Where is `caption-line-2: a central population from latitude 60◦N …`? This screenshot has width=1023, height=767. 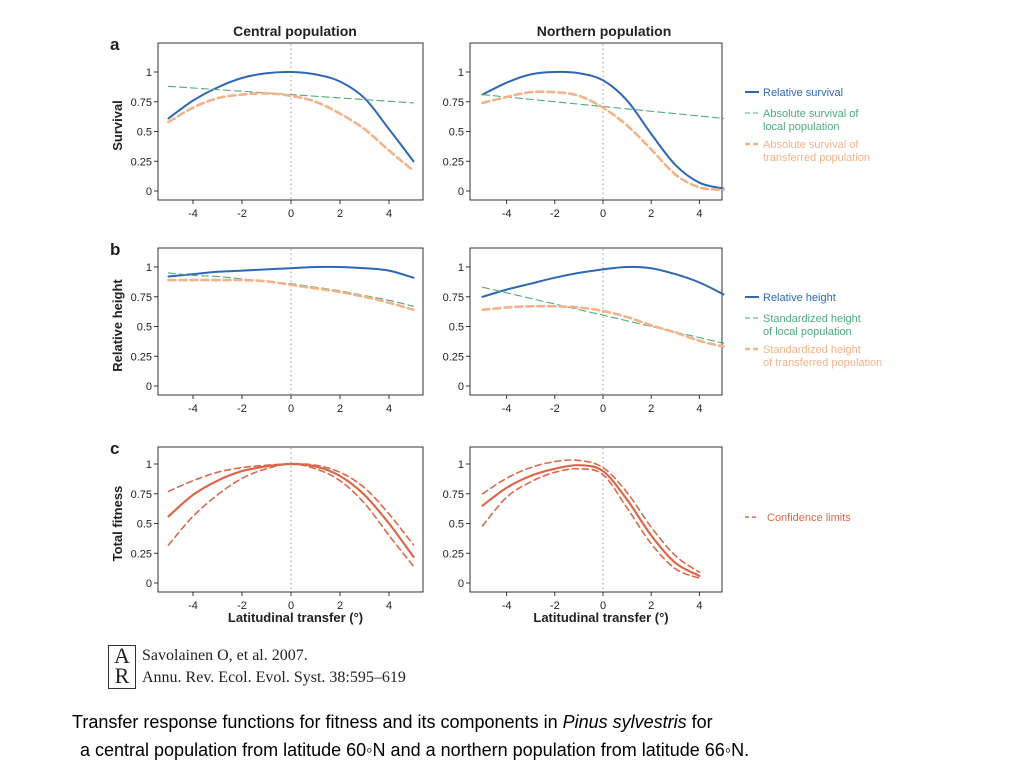 caption-line-2: a central population from latitude 60◦N … is located at coordinates (415, 750).